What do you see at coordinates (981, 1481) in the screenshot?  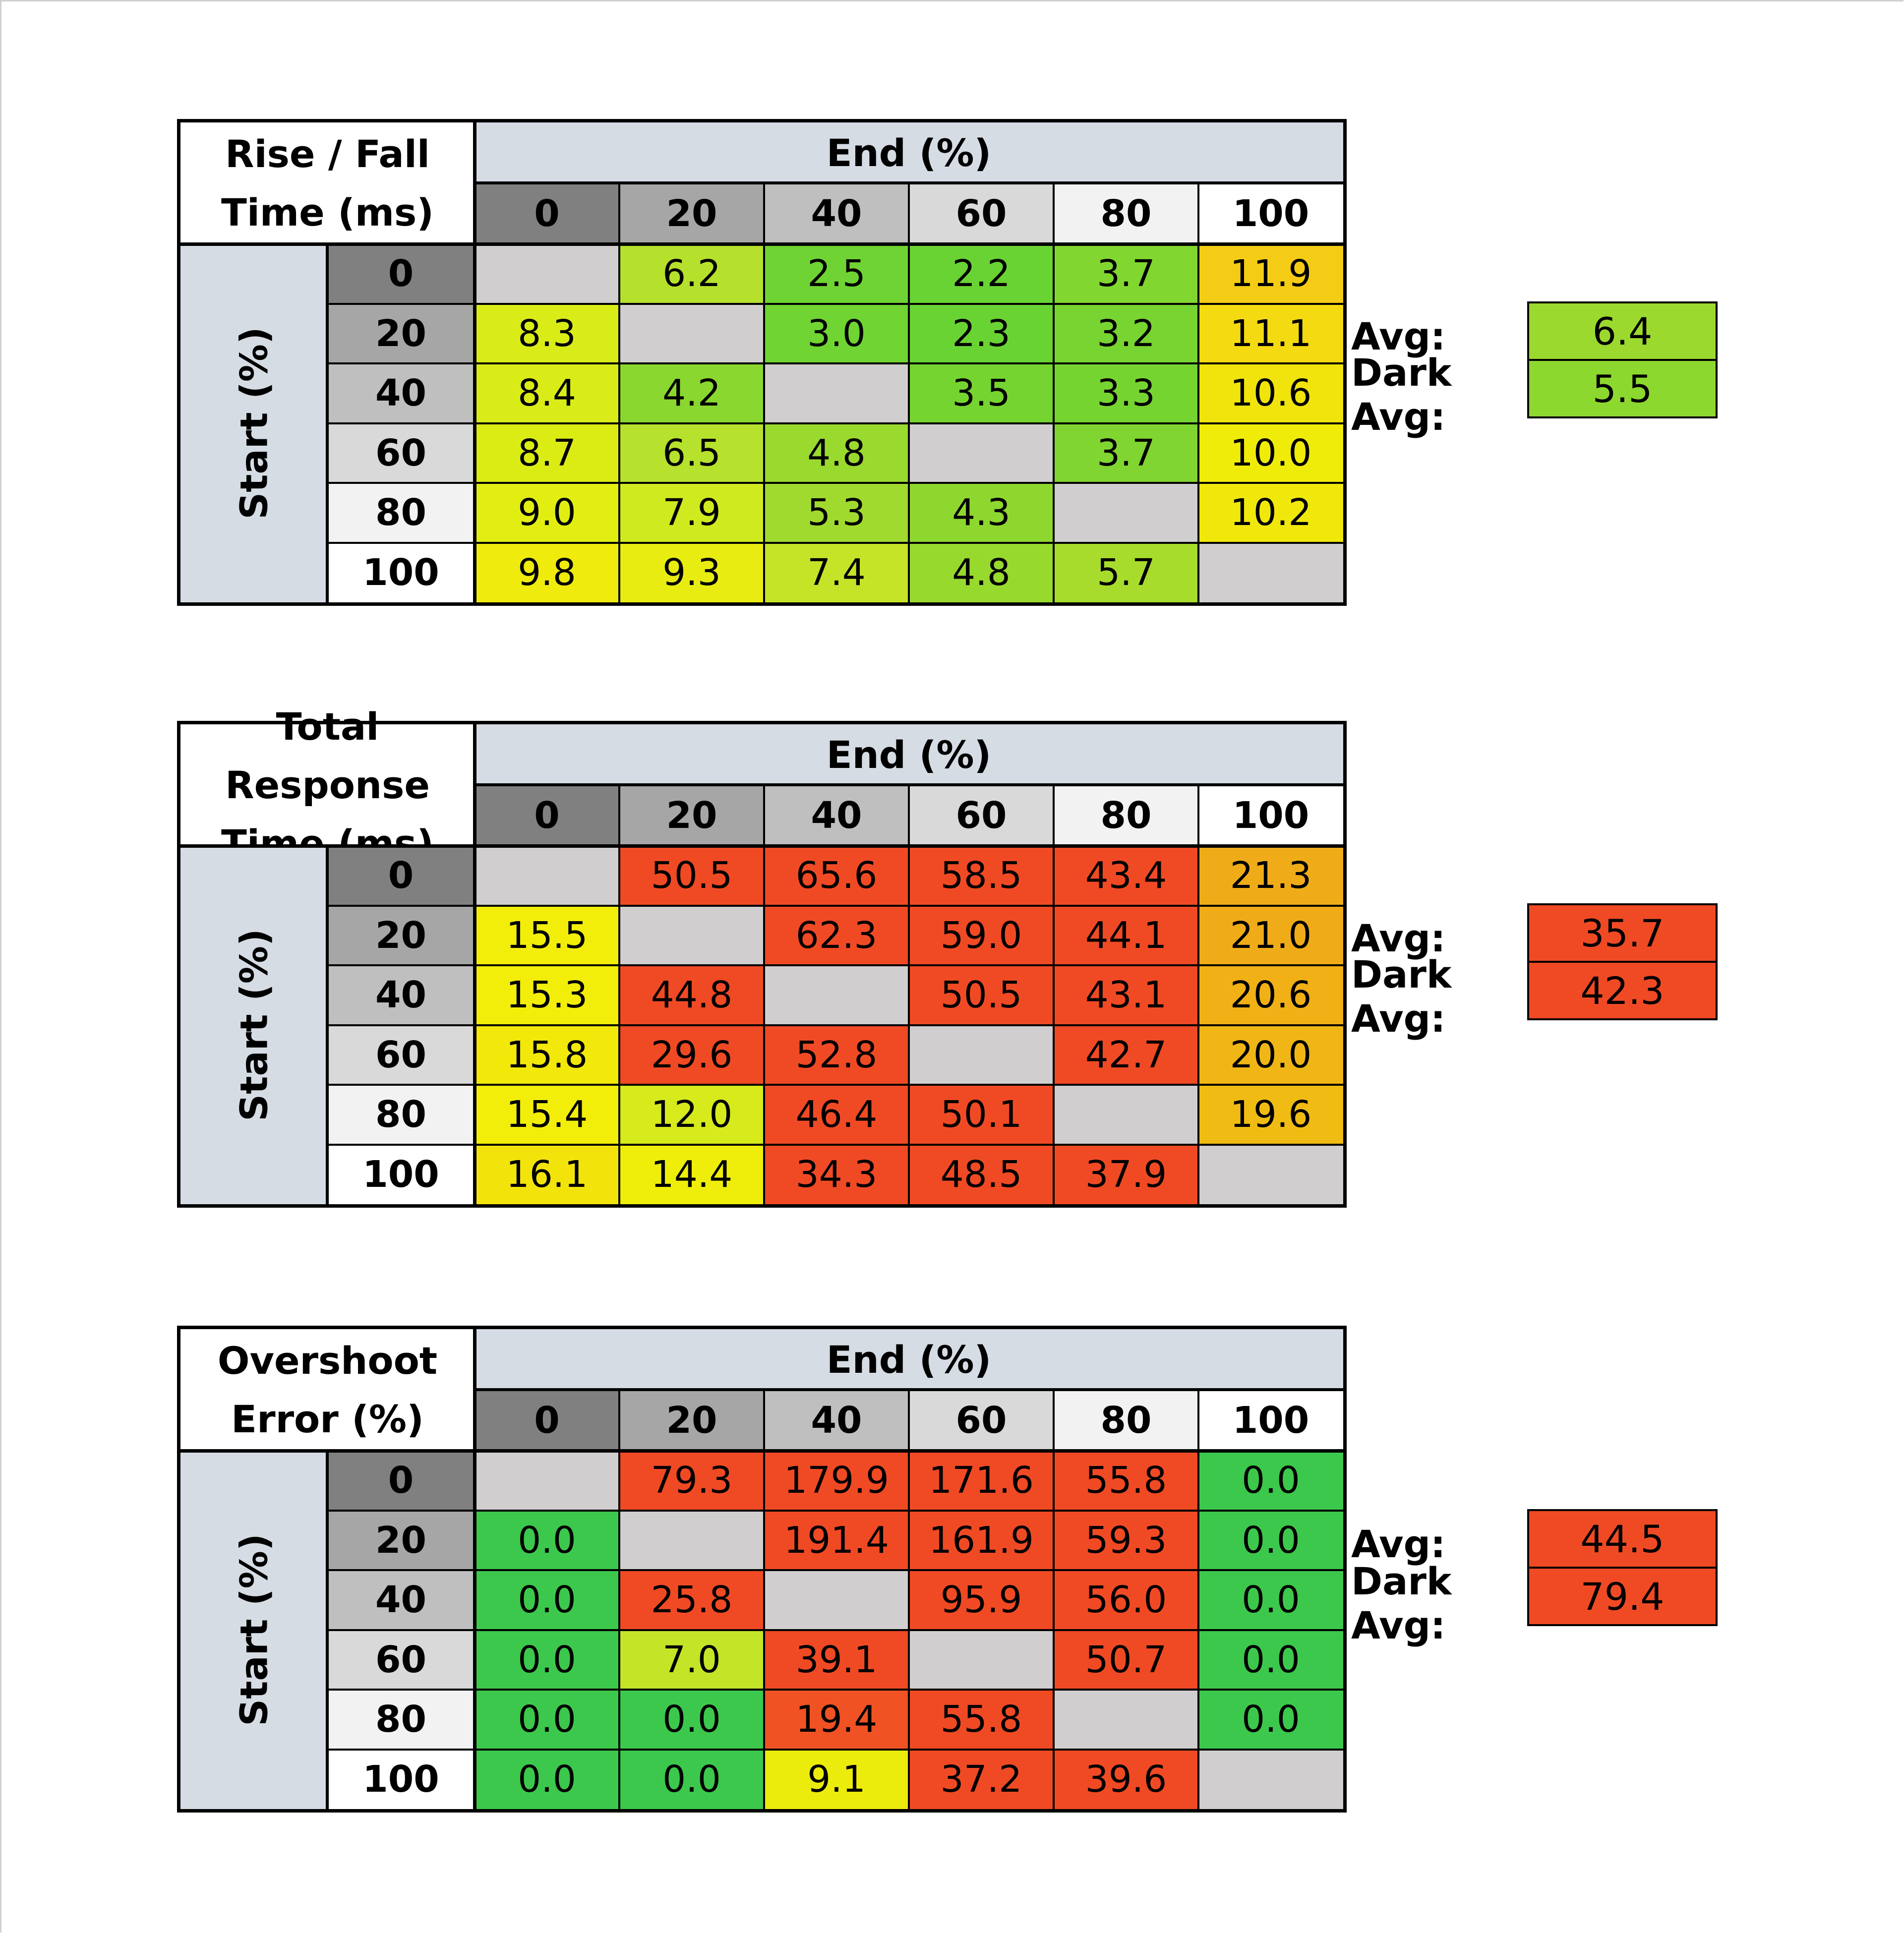 I see `heatmap-cell: 171.6` at bounding box center [981, 1481].